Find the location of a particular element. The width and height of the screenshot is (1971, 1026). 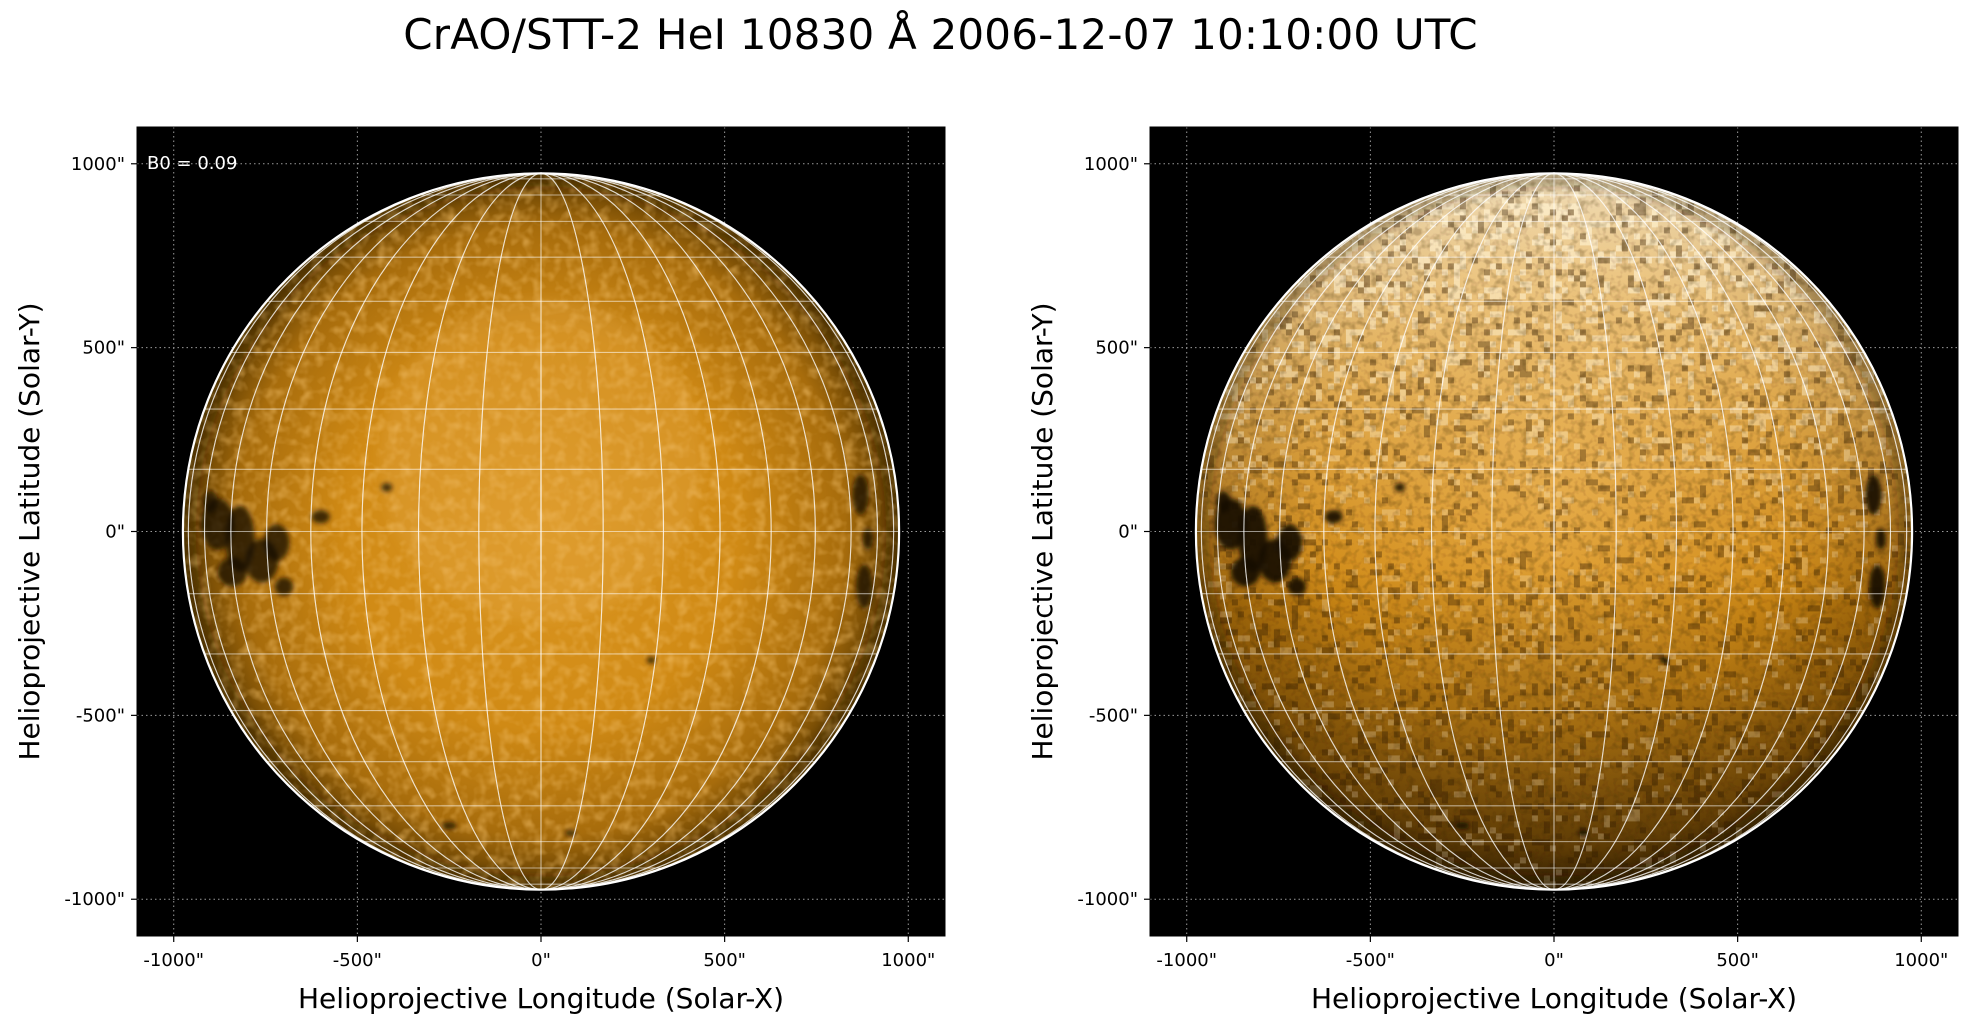

b0-annotation: B0 = 0.09 is located at coordinates (192, 163).